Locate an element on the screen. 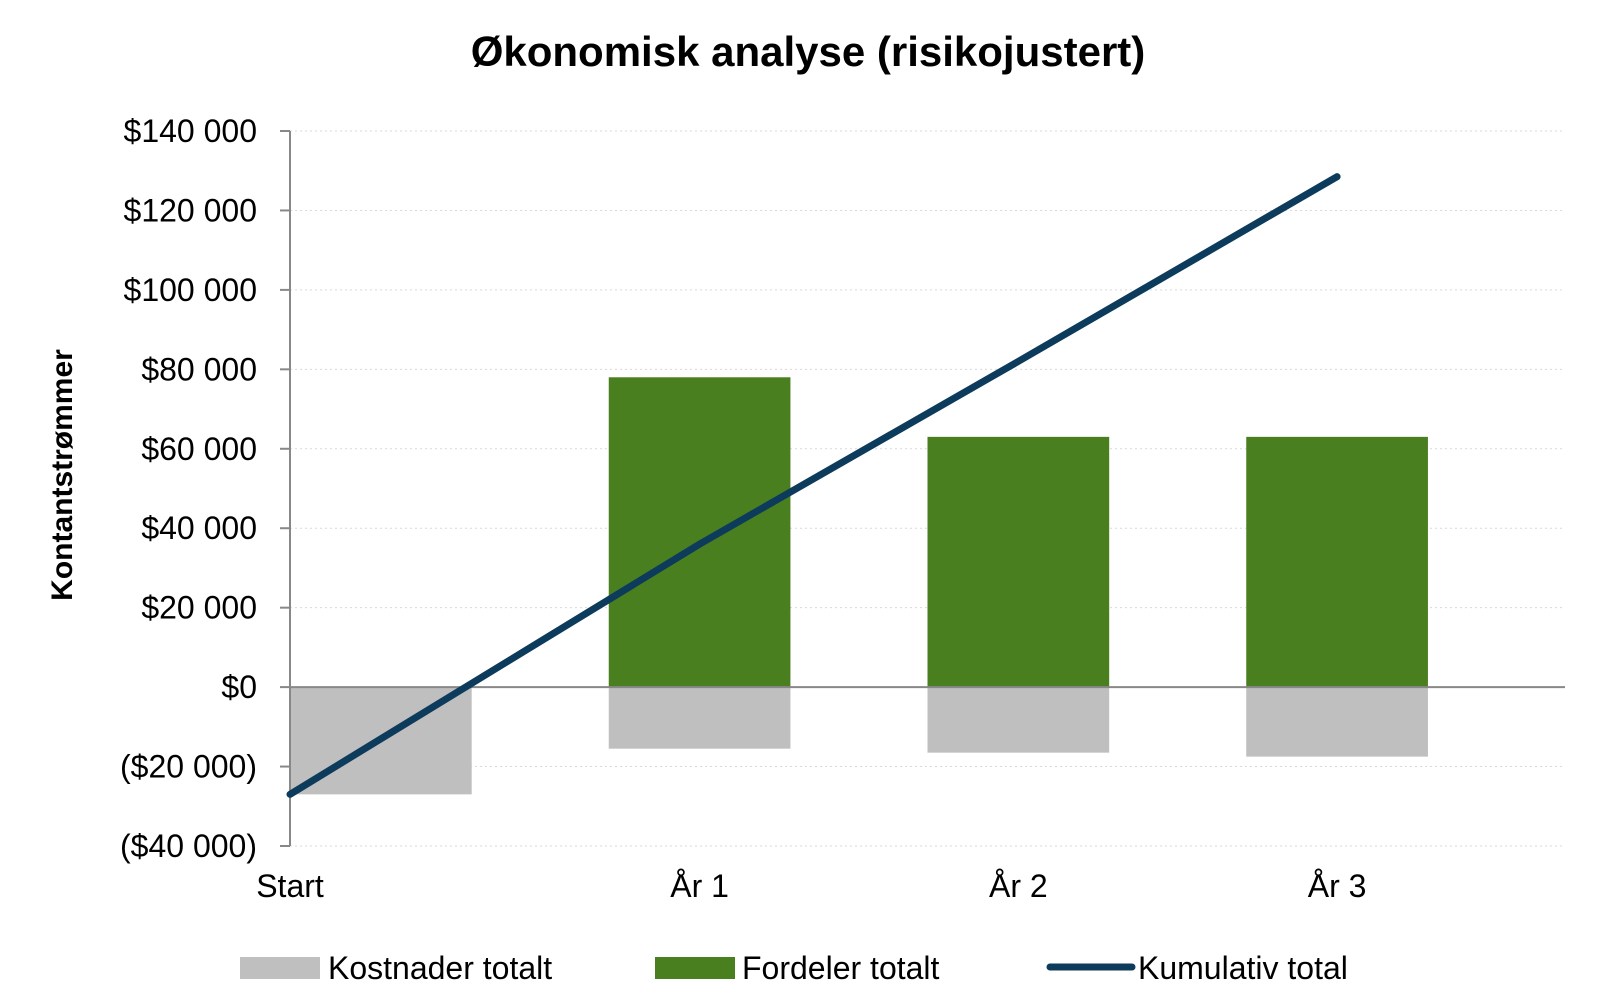 This screenshot has height=1001, width=1600. y-tick-label: $0 is located at coordinates (239, 687).